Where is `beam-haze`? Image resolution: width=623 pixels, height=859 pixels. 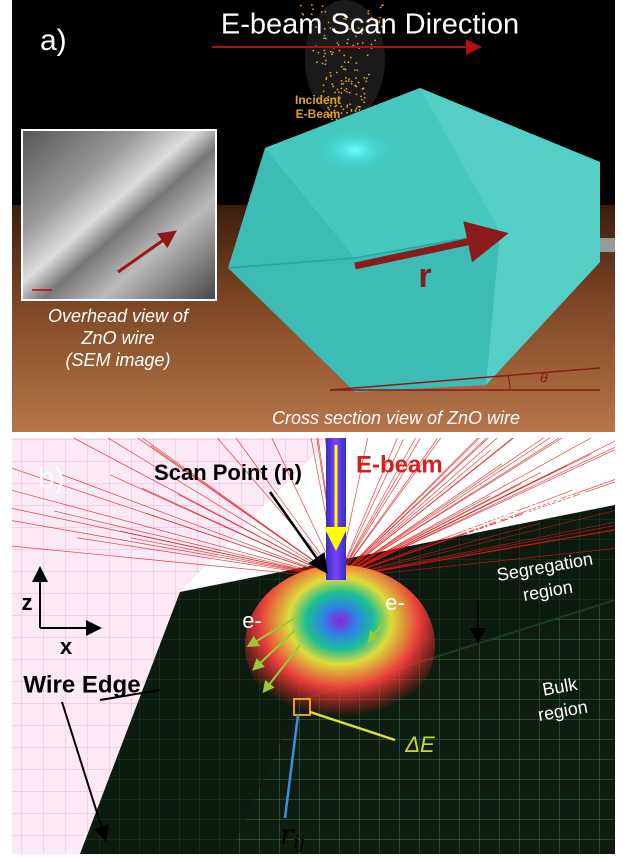 beam-haze is located at coordinates (345, 60).